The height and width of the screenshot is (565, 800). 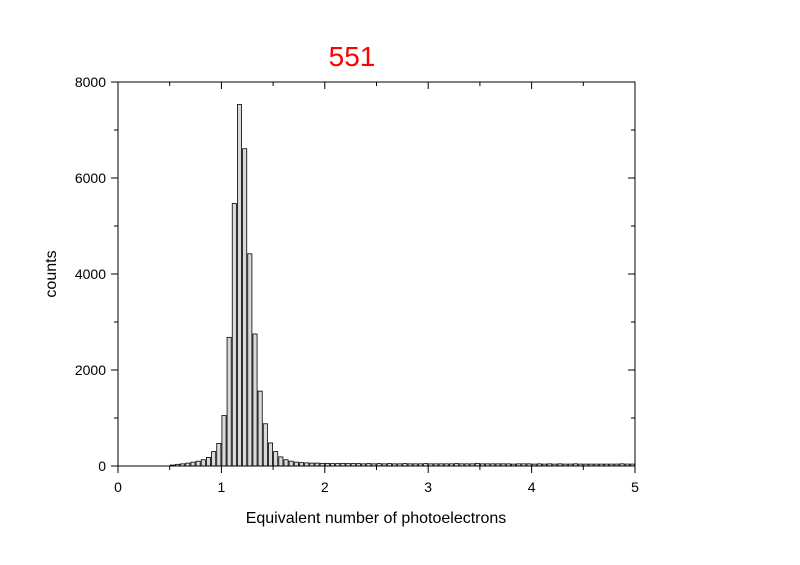 I want to click on y-axis-title: counts, so click(x=51, y=273).